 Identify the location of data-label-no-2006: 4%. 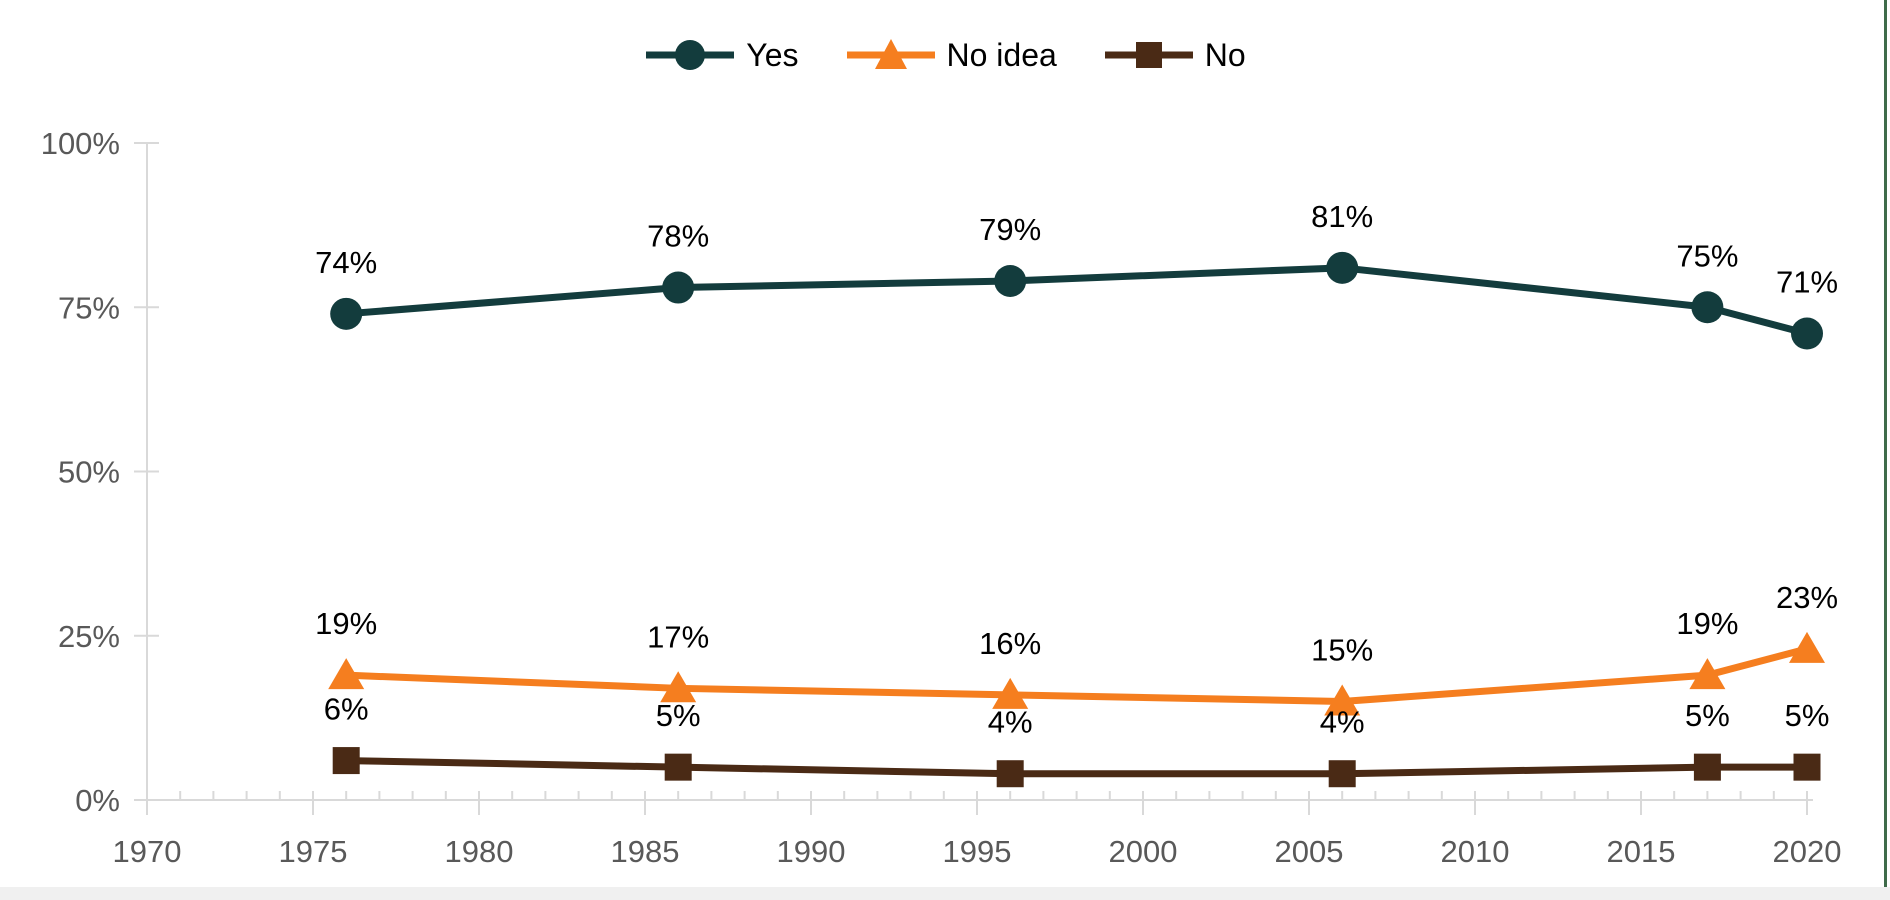
(1342, 722).